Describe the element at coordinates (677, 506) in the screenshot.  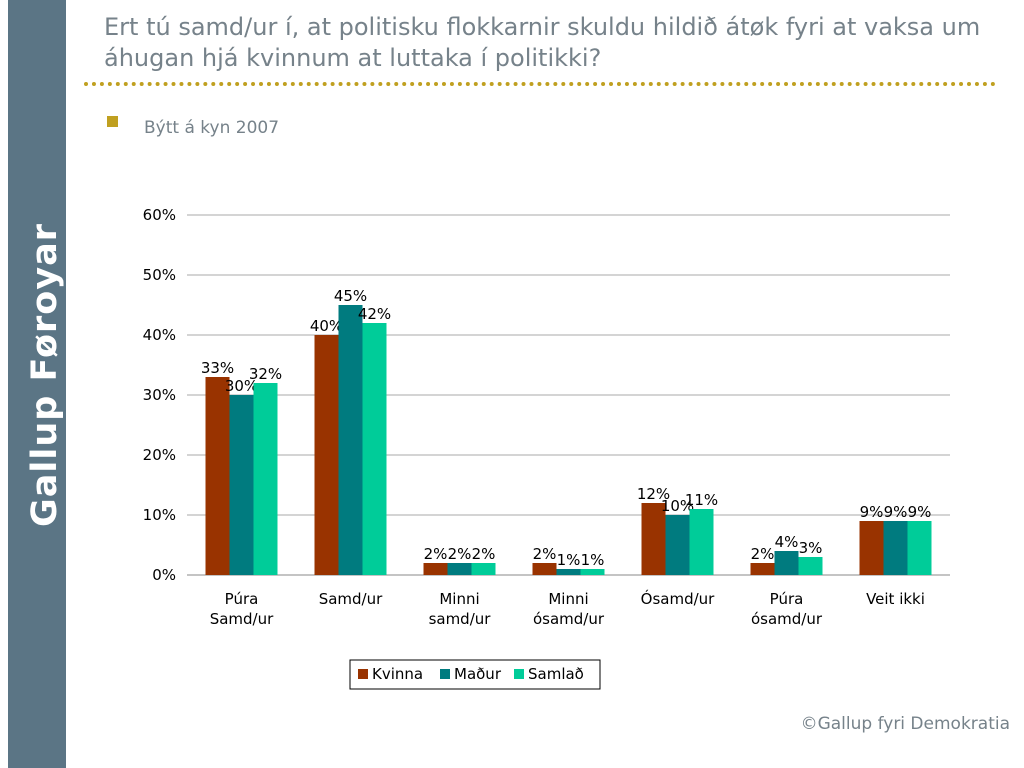
I see `data-label: 10%` at that location.